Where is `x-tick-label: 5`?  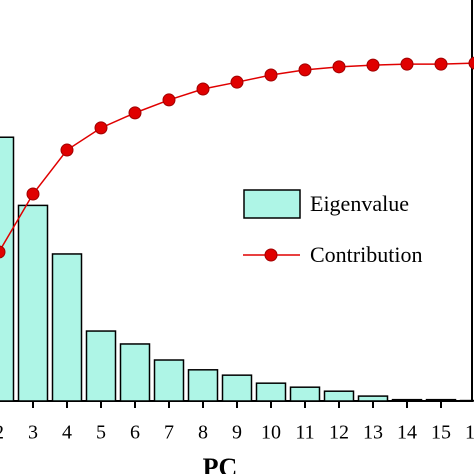
x-tick-label: 5 is located at coordinates (101, 433).